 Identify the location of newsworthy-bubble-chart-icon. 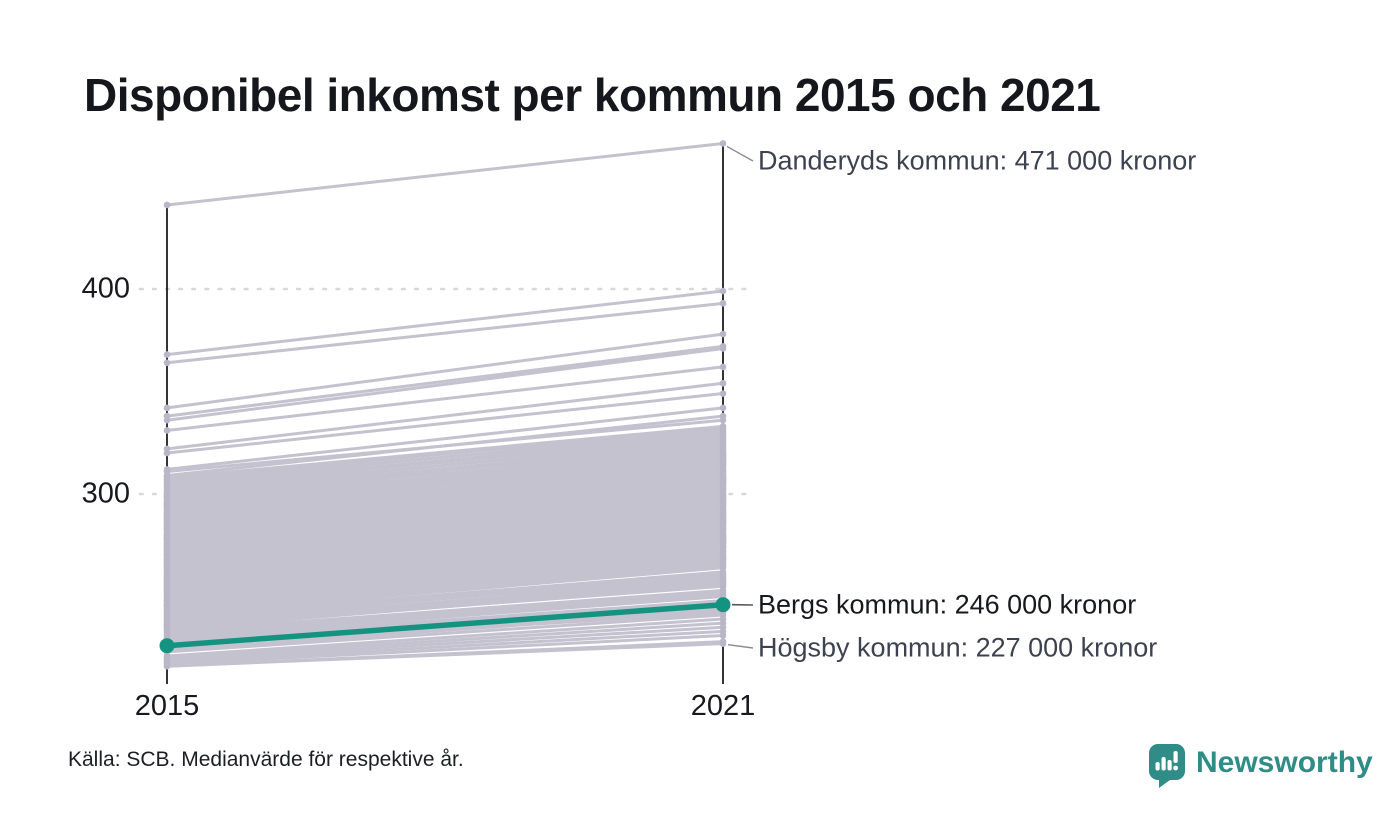
(1167, 767).